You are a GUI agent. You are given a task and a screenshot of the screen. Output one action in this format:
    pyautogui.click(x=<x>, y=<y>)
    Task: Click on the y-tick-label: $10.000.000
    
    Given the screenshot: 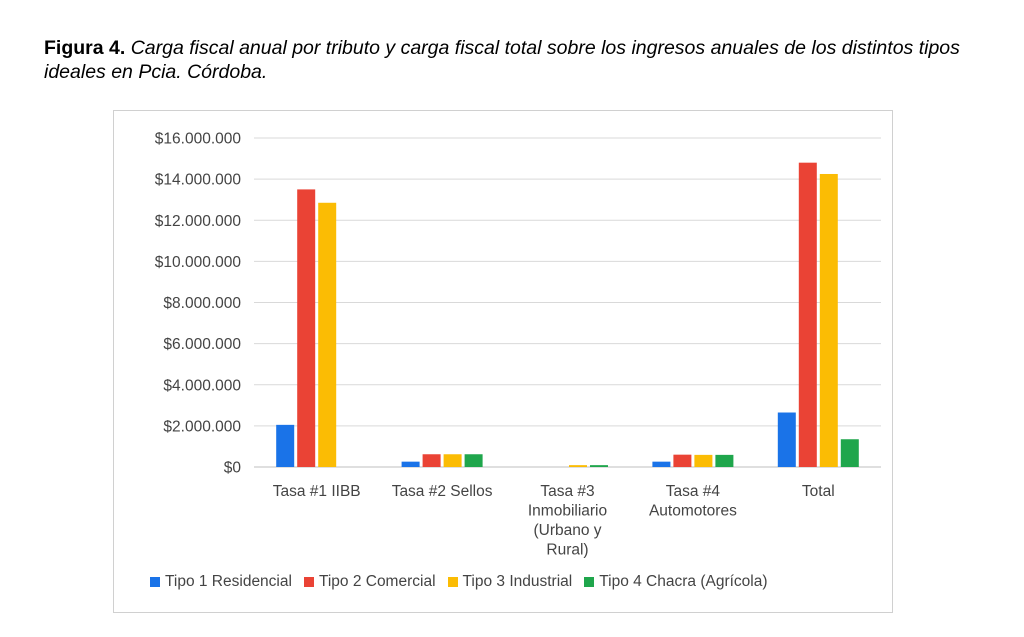 What is the action you would take?
    pyautogui.click(x=198, y=262)
    